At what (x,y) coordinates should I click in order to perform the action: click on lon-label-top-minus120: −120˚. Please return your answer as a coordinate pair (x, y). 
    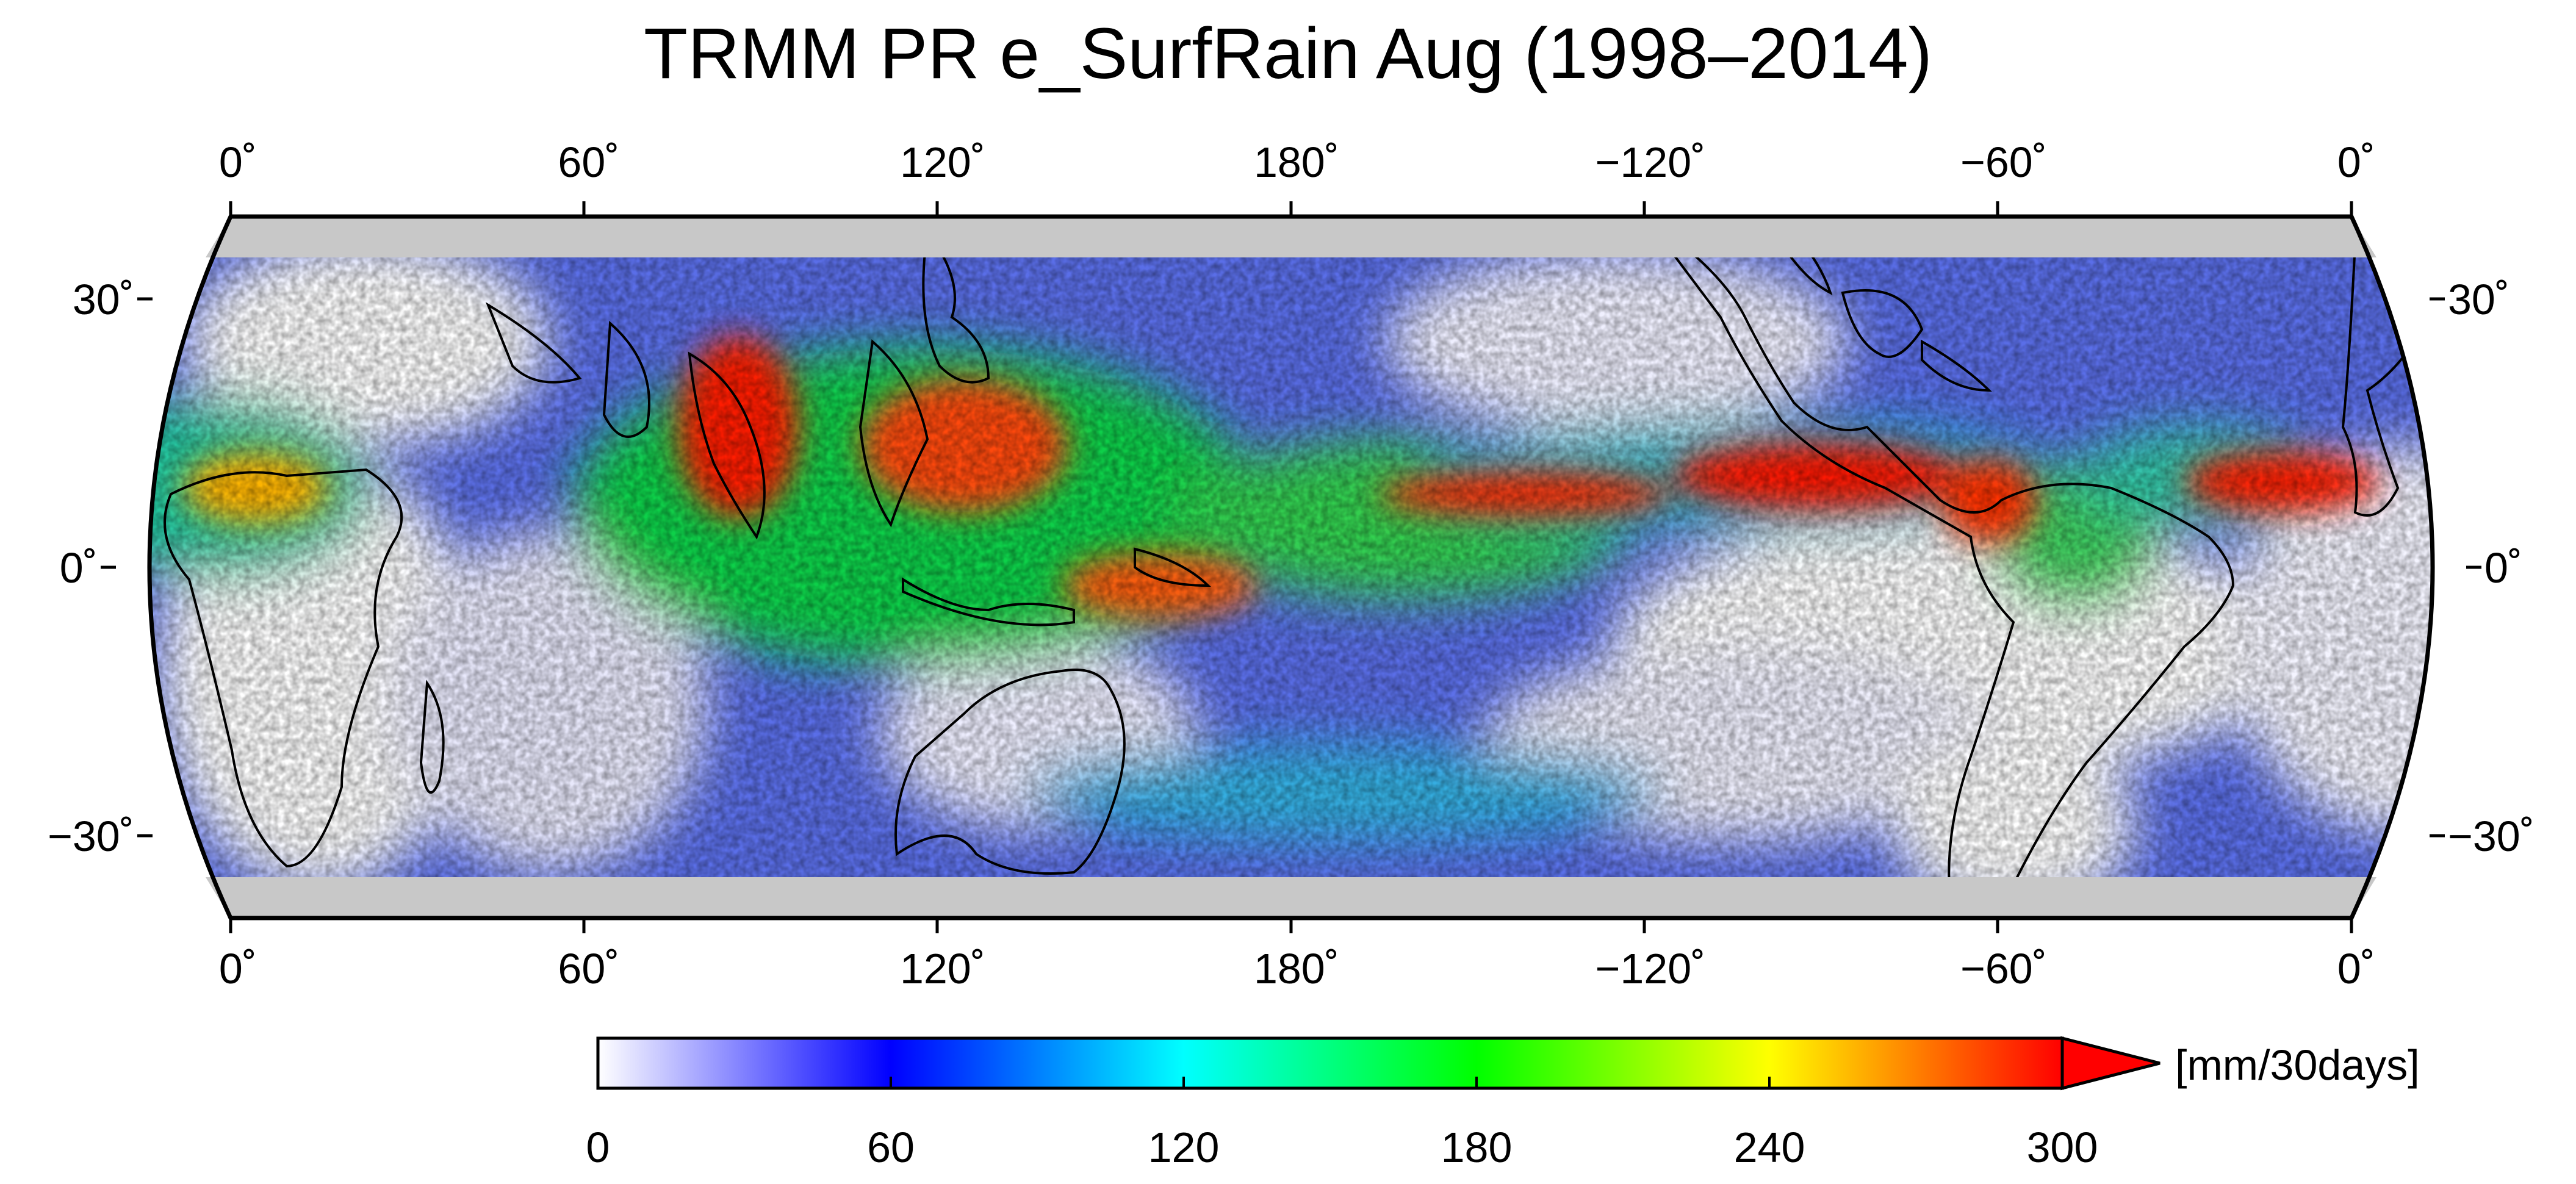
    Looking at the image, I should click on (1651, 162).